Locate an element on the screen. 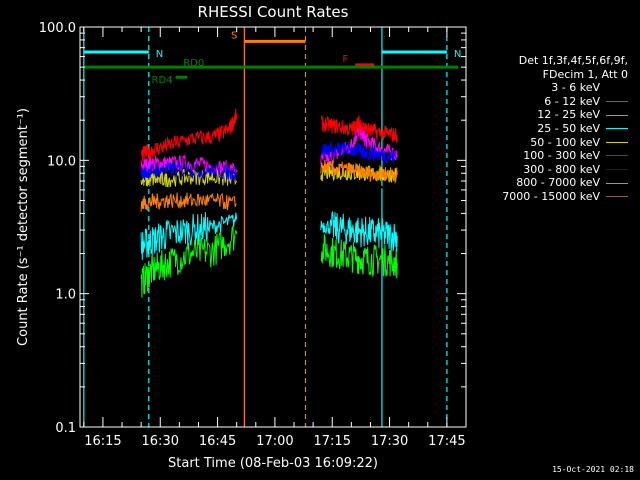 This screenshot has height=480, width=640. legend-entry: 3 - 6 keV is located at coordinates (552, 88).